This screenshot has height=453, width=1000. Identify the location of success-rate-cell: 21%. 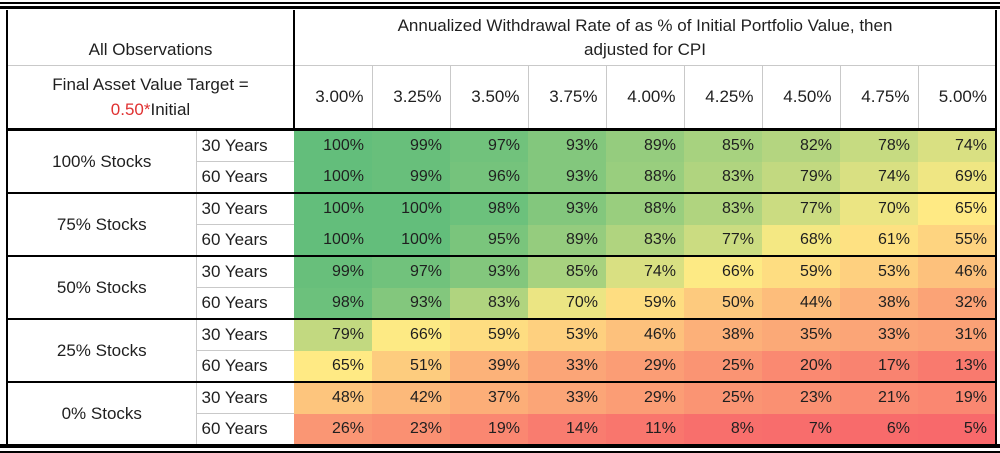
(879, 397).